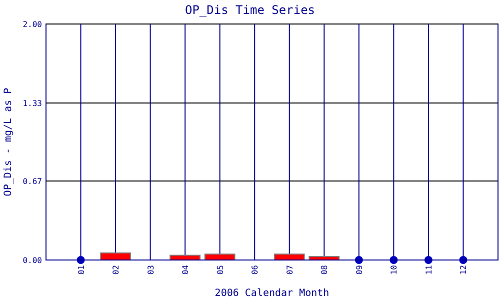 The width and height of the screenshot is (500, 300). I want to click on x-tick-label: 05, so click(220, 269).